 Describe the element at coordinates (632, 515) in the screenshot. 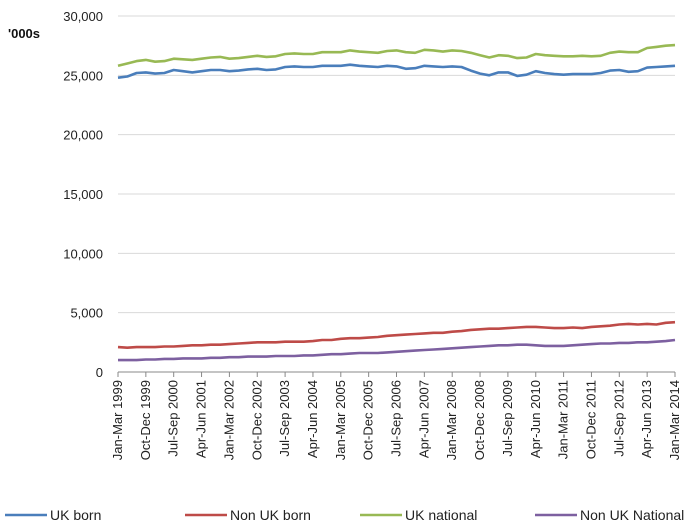

I see `legend-label: Non UK National` at that location.